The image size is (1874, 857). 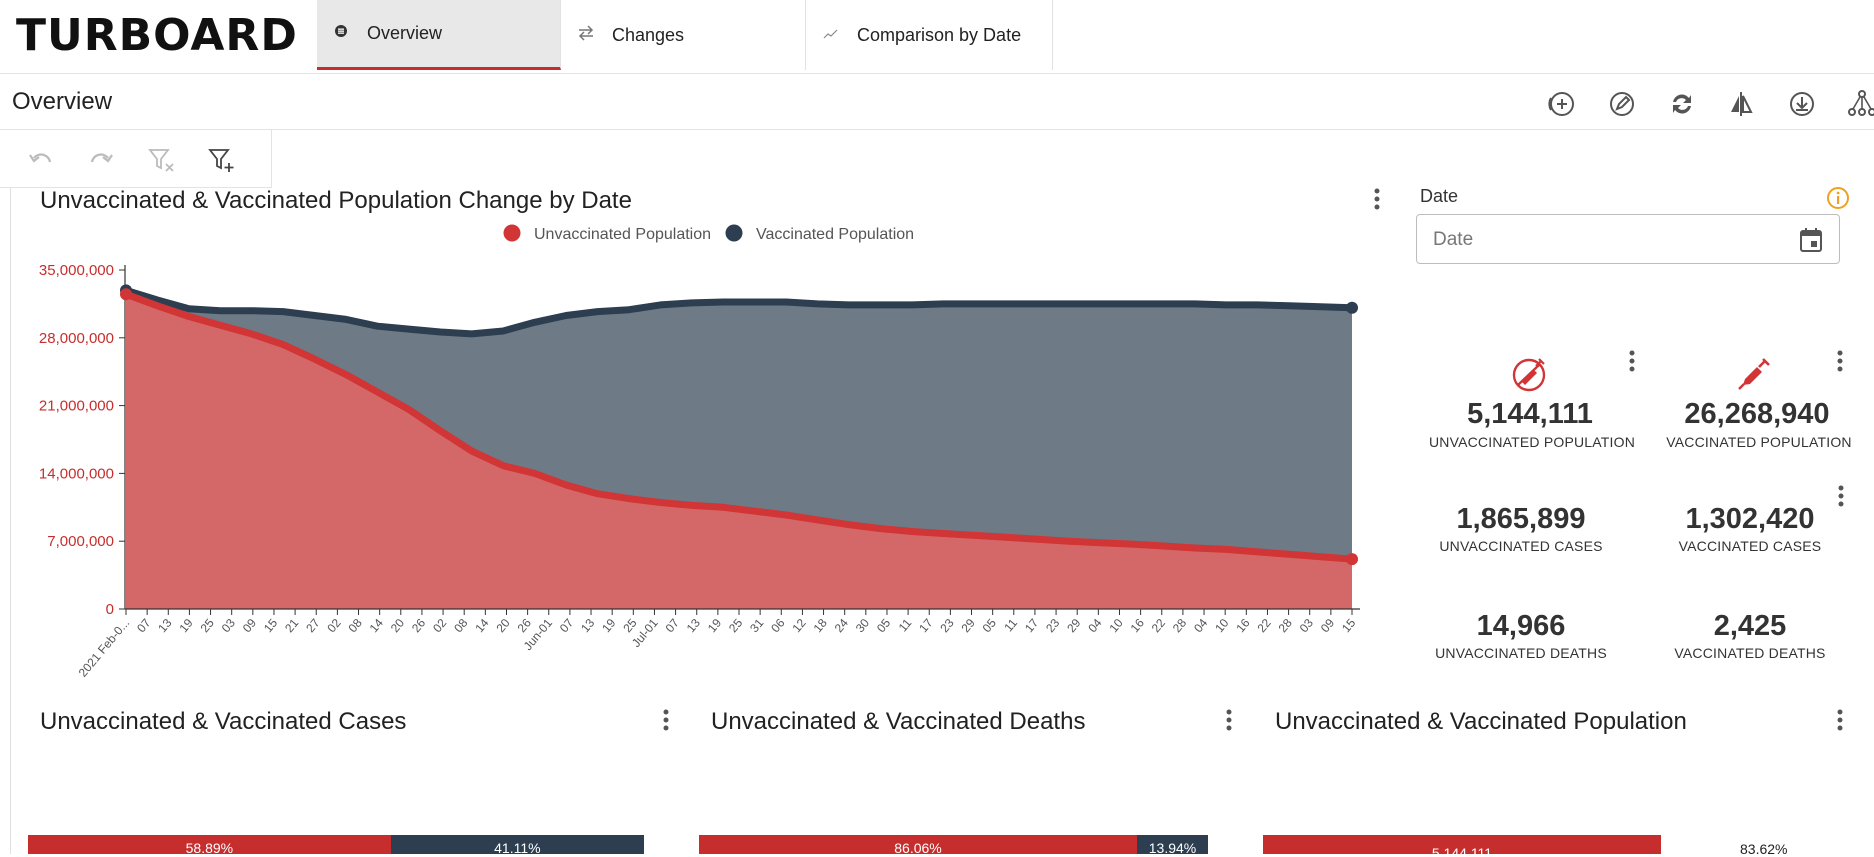 I want to click on kpi-unvaccinated-cases-label: UNVACCINATED CASES, so click(x=1521, y=546).